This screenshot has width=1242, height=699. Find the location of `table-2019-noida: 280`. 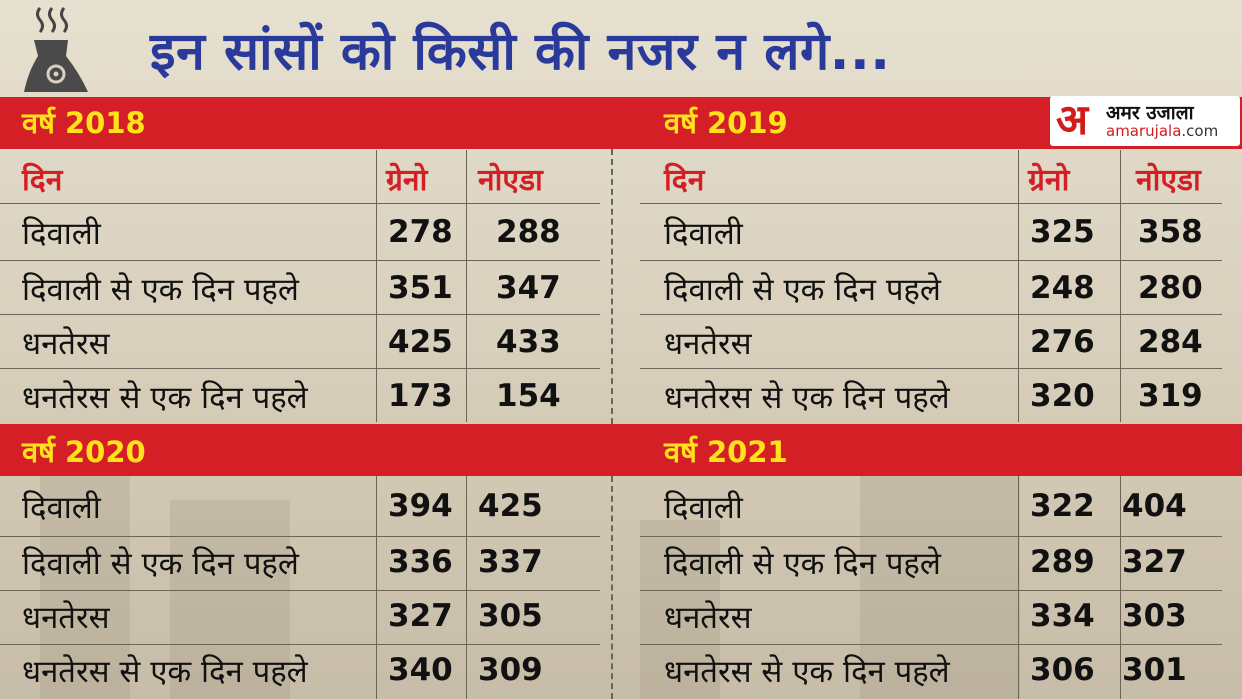

table-2019-noida: 280 is located at coordinates (1170, 288).